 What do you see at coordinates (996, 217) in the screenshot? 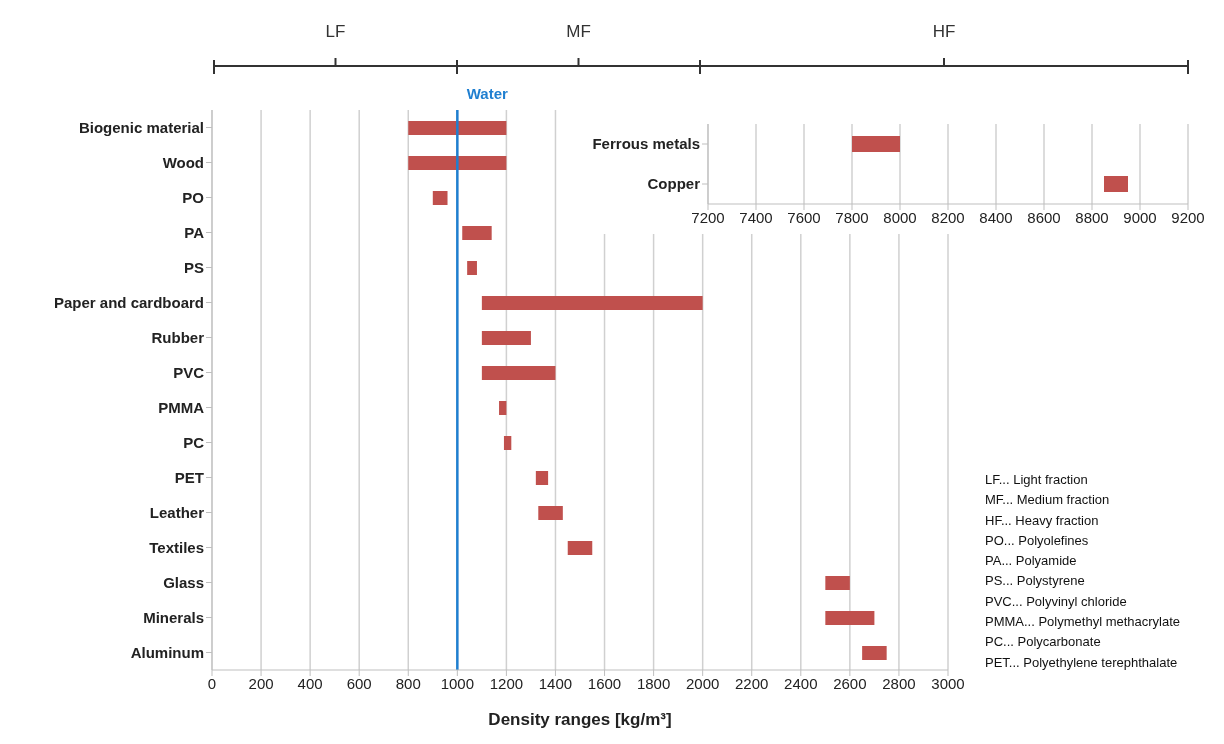
I see `x-tick-label: 8400` at bounding box center [996, 217].